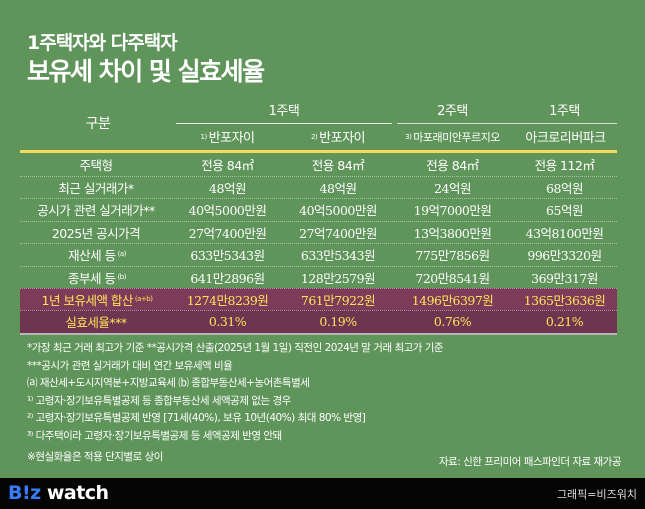 This screenshot has height=509, width=645. Describe the element at coordinates (452, 255) in the screenshot. I see `table-cell: 775만7856원` at that location.